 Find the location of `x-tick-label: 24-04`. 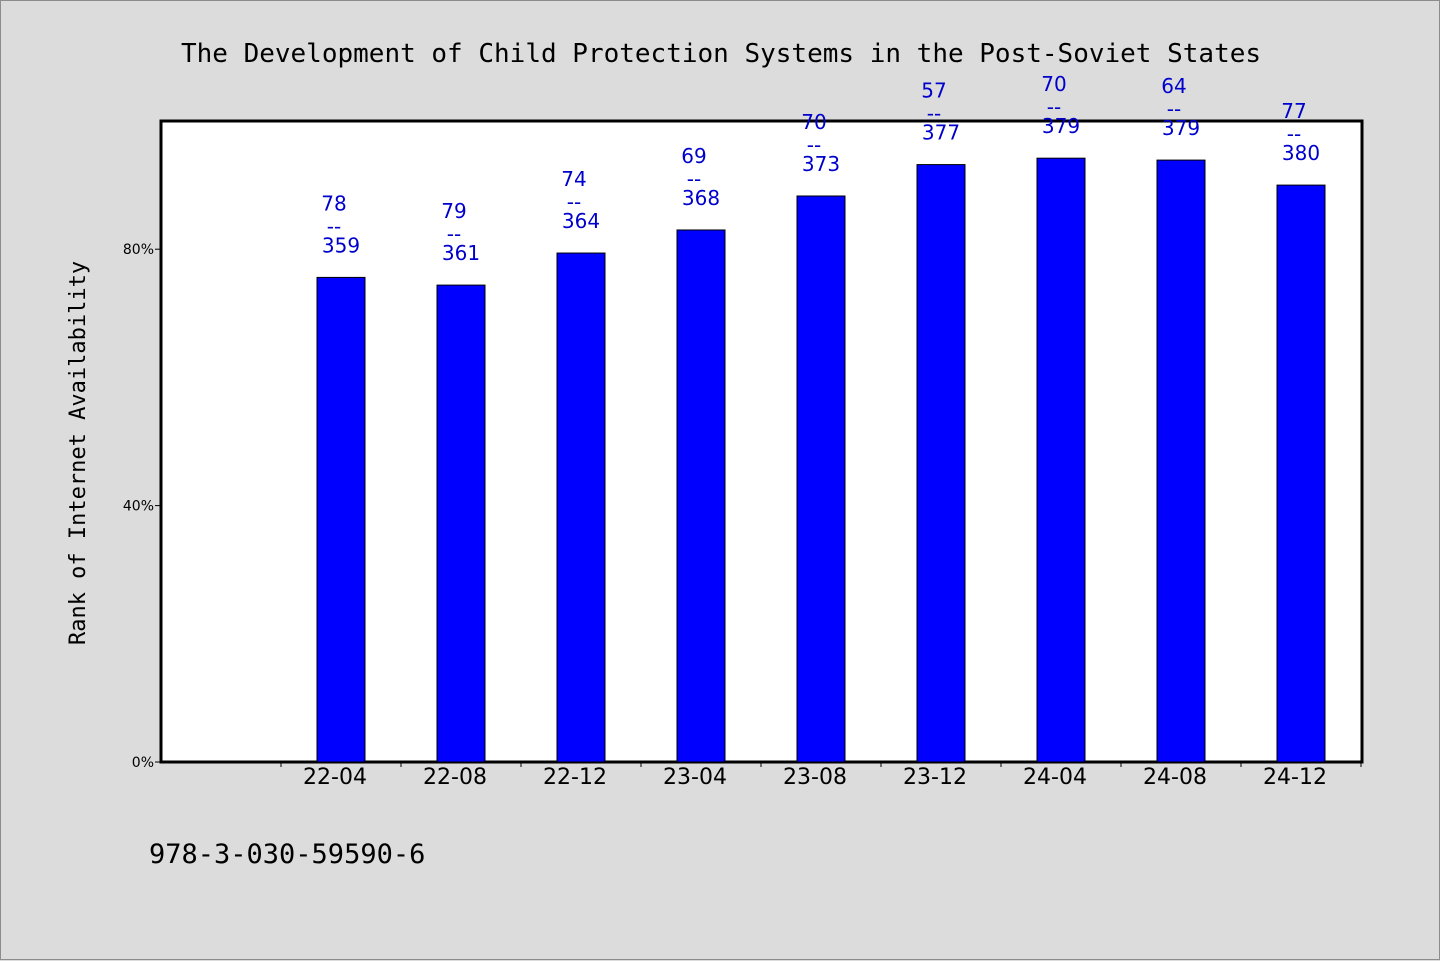

x-tick-label: 24-04 is located at coordinates (1055, 777).